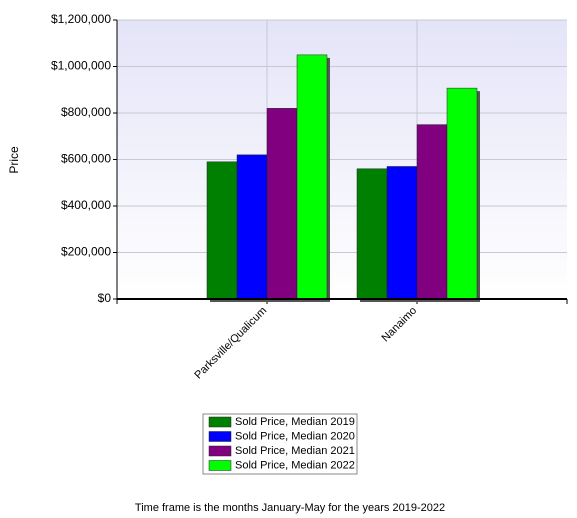 The width and height of the screenshot is (577, 518). Describe the element at coordinates (86, 112) in the screenshot. I see `y-tick-label: $800,000` at that location.